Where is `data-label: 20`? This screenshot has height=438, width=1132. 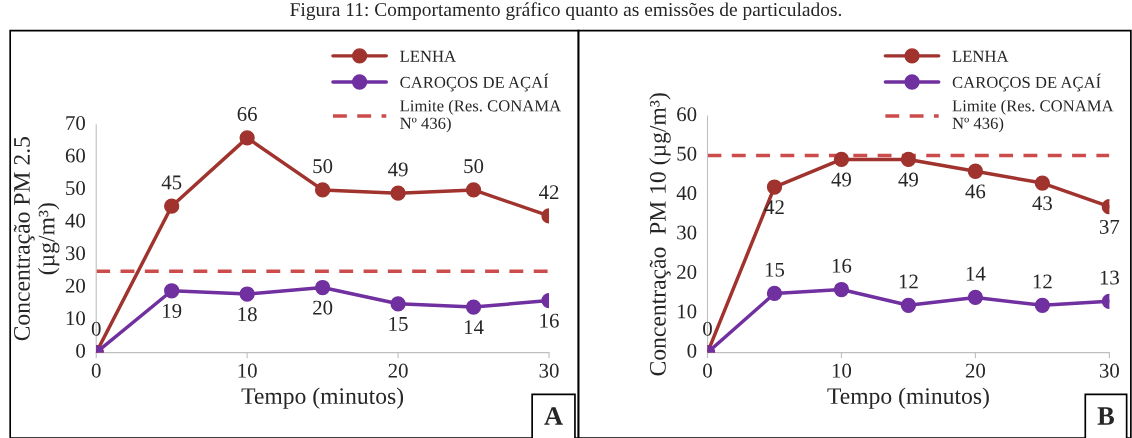
data-label: 20 is located at coordinates (323, 307).